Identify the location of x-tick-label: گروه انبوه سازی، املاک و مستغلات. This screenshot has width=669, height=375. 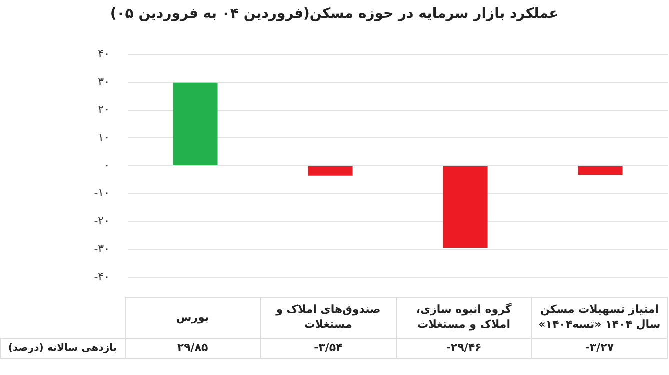
(464, 318).